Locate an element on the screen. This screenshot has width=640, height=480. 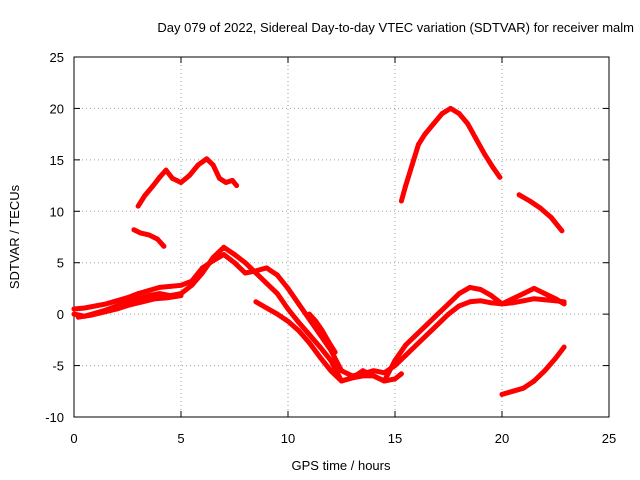
y-tick-label: -5 is located at coordinates (58, 366).